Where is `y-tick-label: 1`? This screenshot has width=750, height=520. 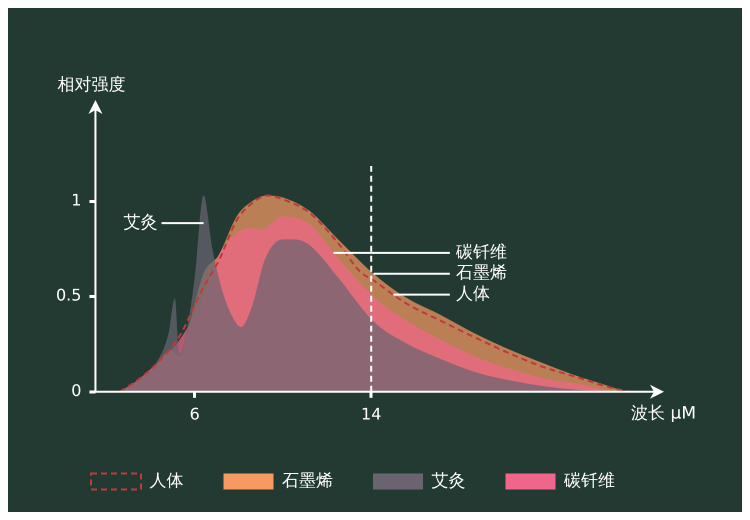
y-tick-label: 1 is located at coordinates (76, 200).